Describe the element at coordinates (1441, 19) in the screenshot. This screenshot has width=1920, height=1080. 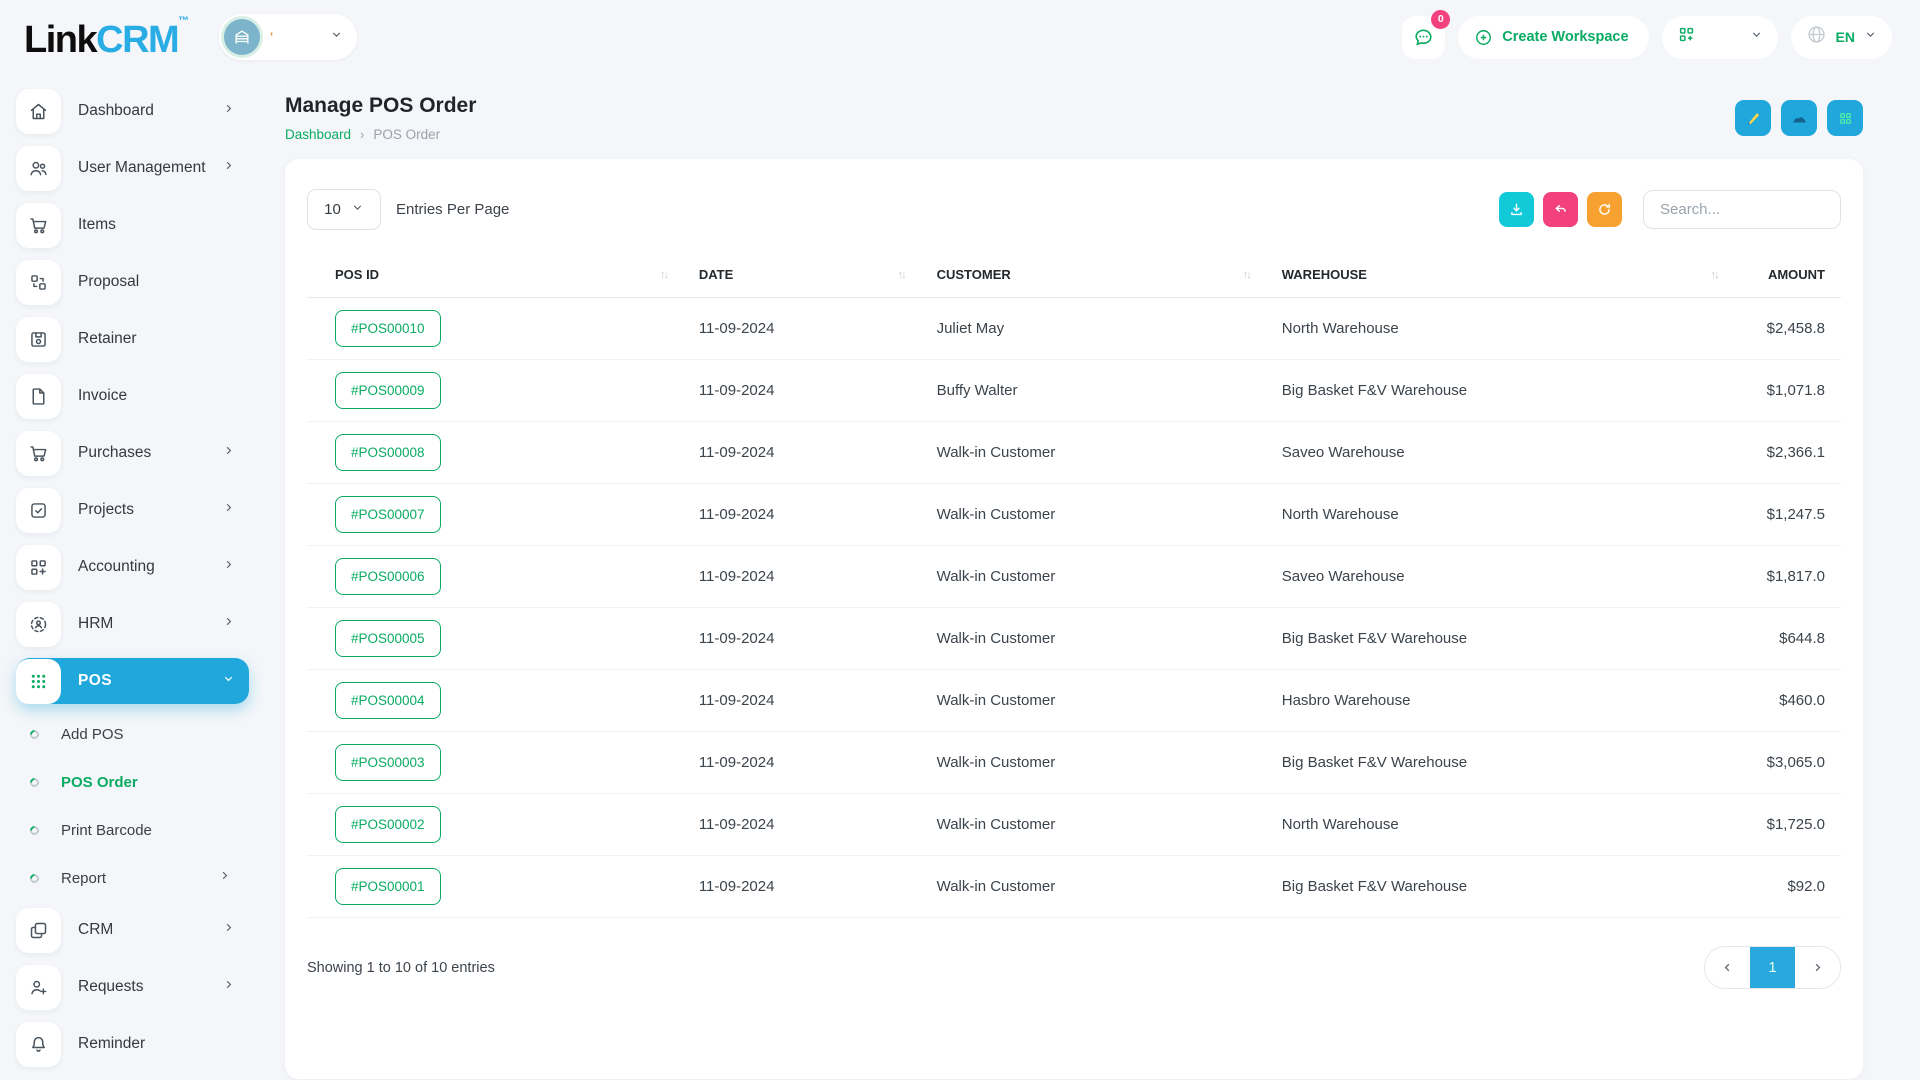
I see `messages-count-badge: 0` at that location.